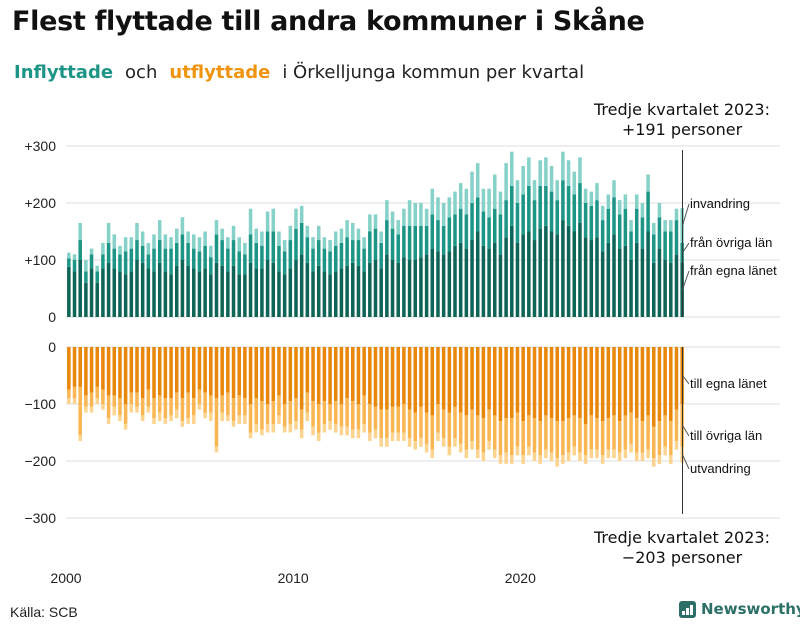 The height and width of the screenshot is (625, 800). Describe the element at coordinates (64, 72) in the screenshot. I see `subtitle-inflyttade: Inflyttade` at that location.